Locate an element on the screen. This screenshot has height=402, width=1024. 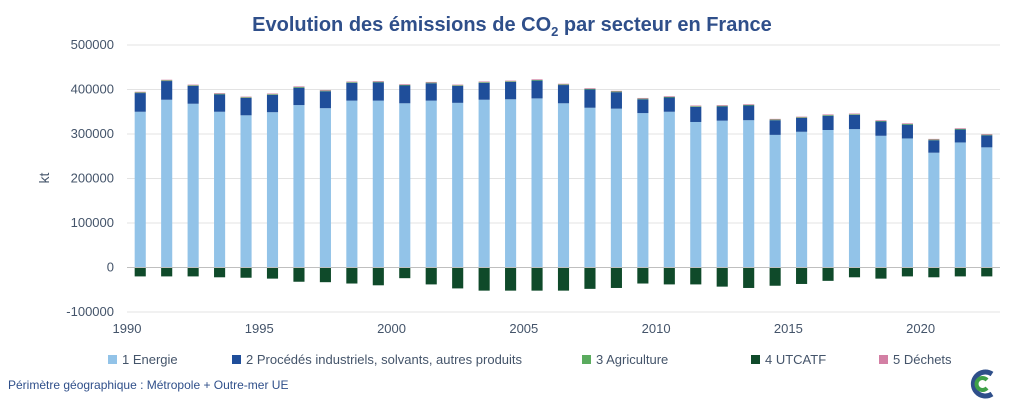
legend-item: 3 Agriculture is located at coordinates (625, 359).